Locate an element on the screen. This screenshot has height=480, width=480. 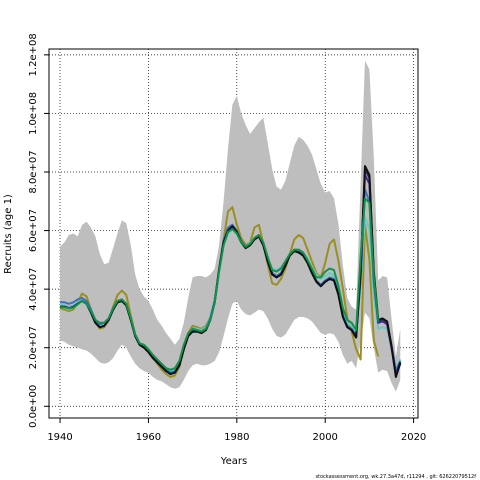
x-tick-label-4: 2020 is located at coordinates (413, 437).